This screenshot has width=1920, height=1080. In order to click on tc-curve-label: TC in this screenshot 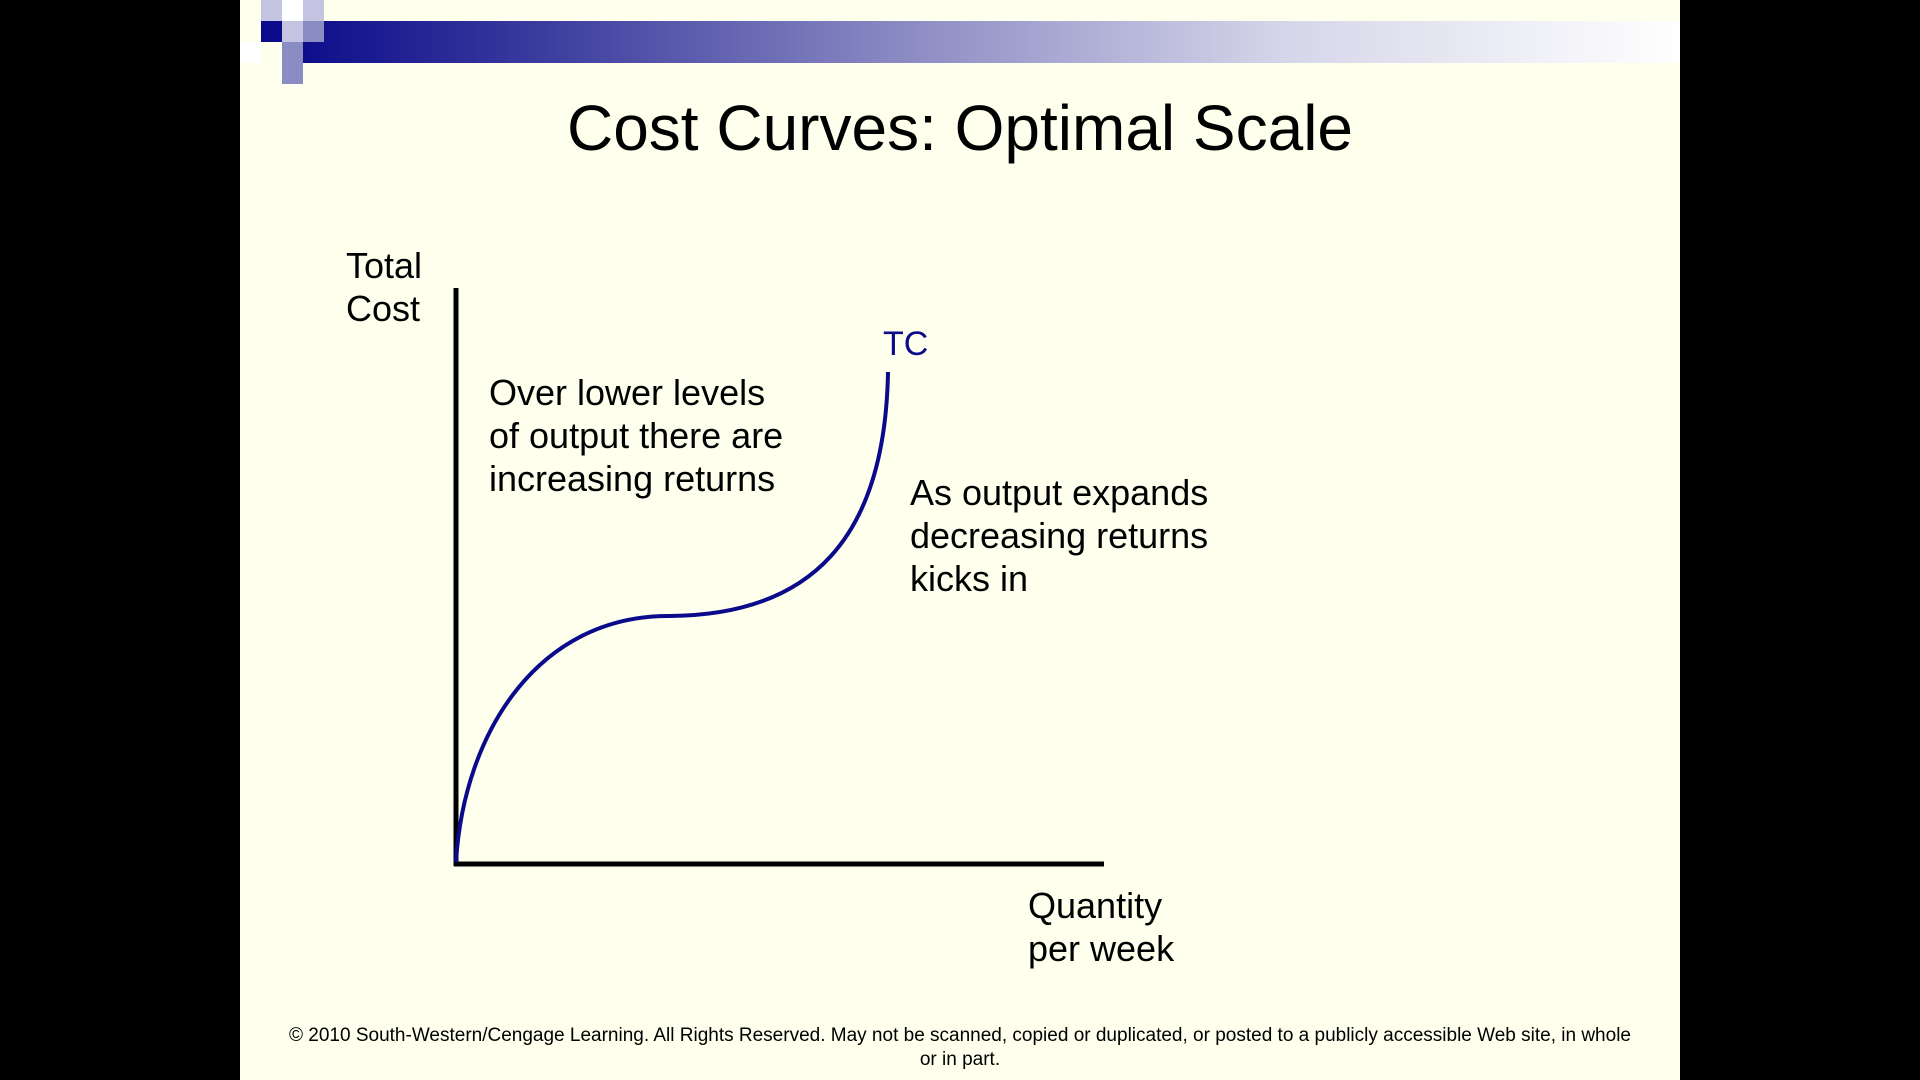, I will do `click(905, 344)`.